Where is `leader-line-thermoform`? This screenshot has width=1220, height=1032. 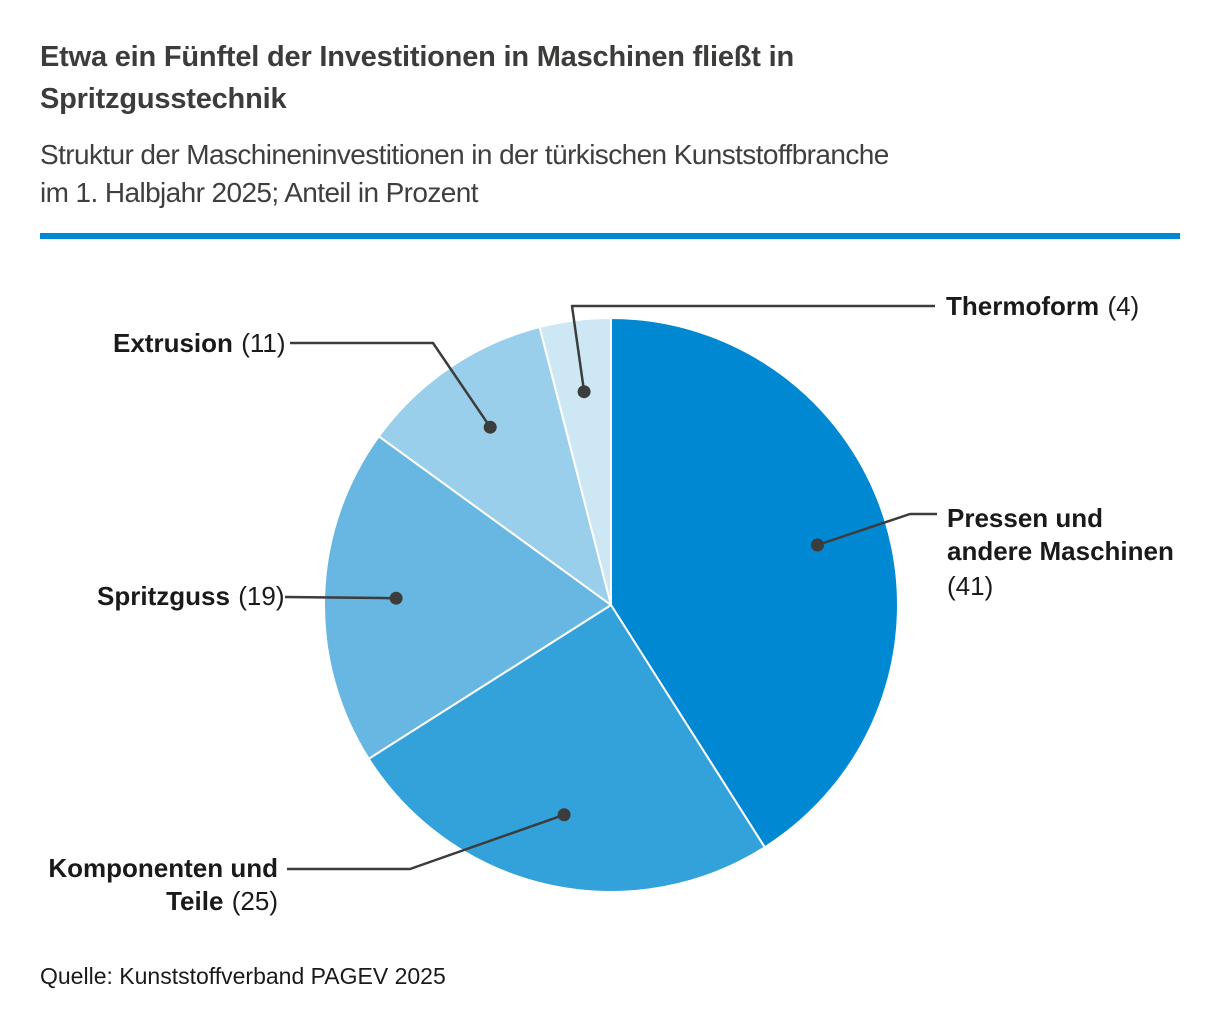
leader-line-thermoform is located at coordinates (752, 348).